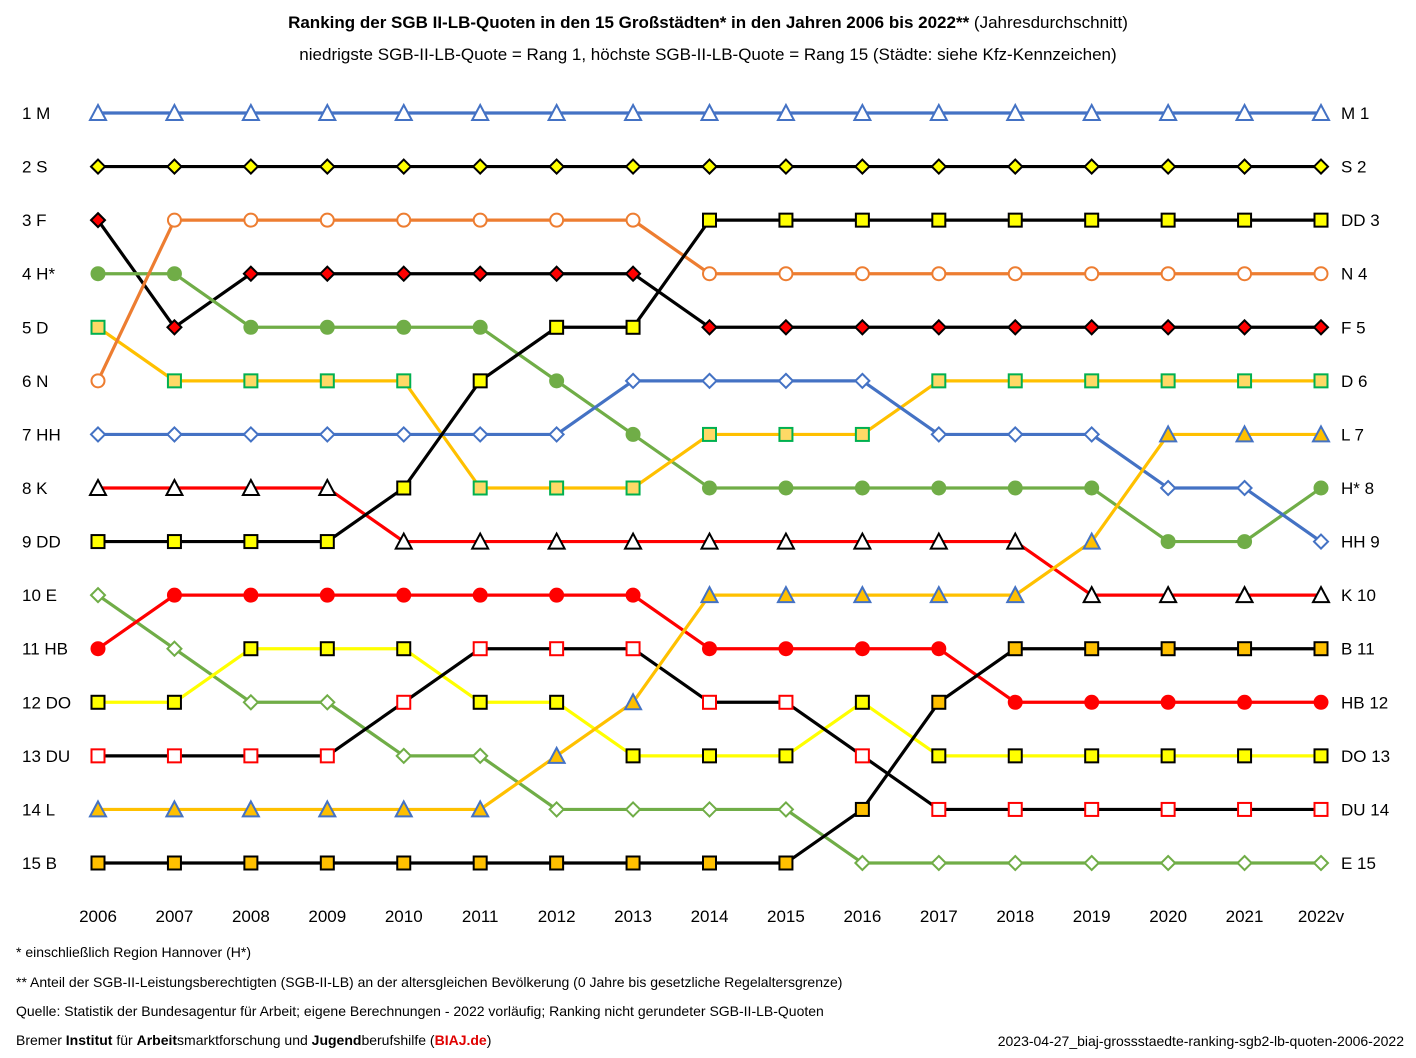  Describe the element at coordinates (89, 1040) in the screenshot. I see `org-part: Institut` at that location.